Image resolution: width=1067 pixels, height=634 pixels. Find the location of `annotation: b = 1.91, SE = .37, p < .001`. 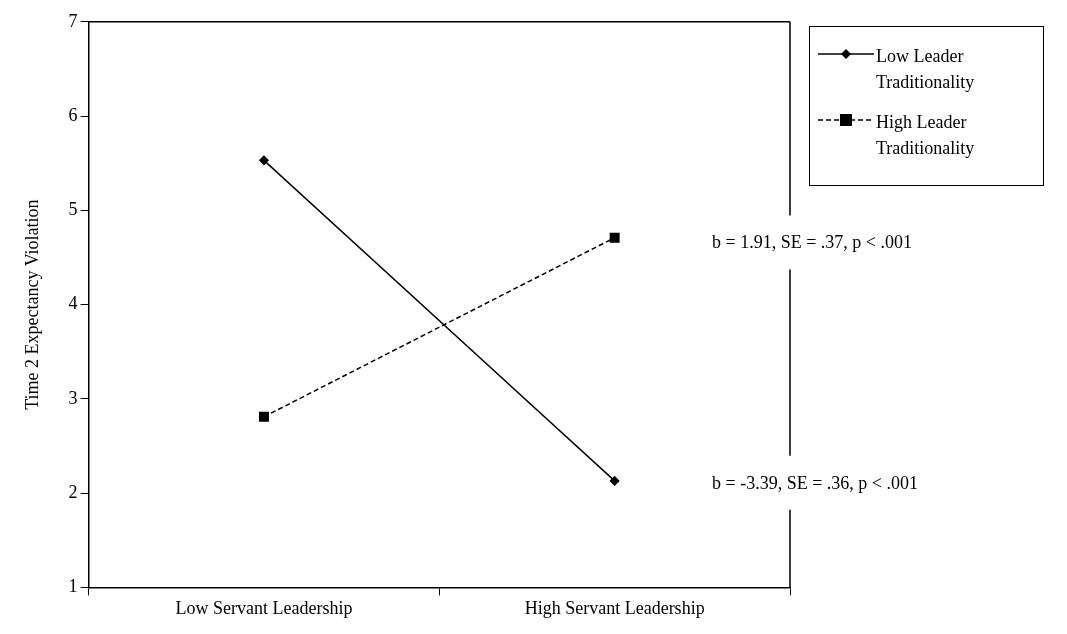

annotation: b = 1.91, SE = .37, p < .001 is located at coordinates (812, 243).